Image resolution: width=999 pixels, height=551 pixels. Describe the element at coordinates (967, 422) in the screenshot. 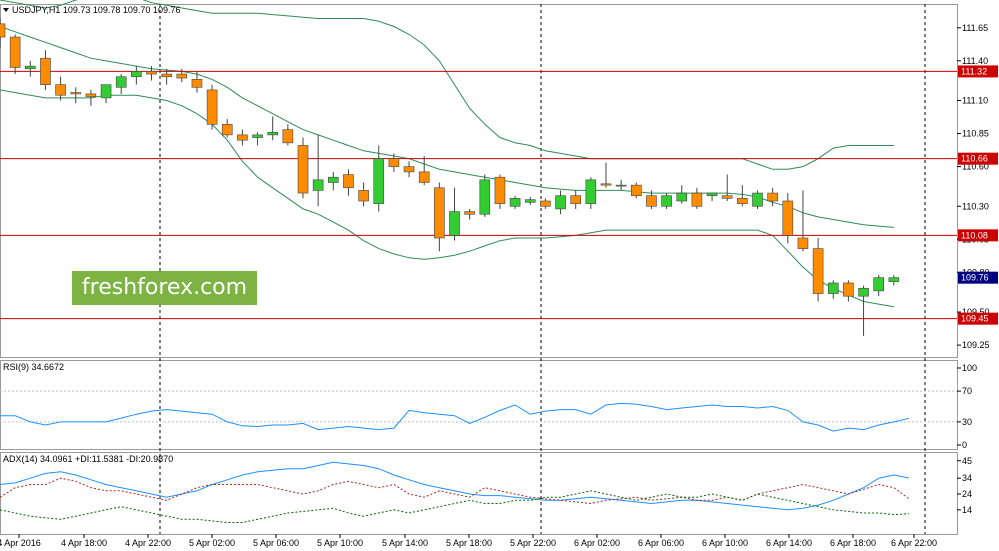

I see `rsi-tick-label: 30` at that location.